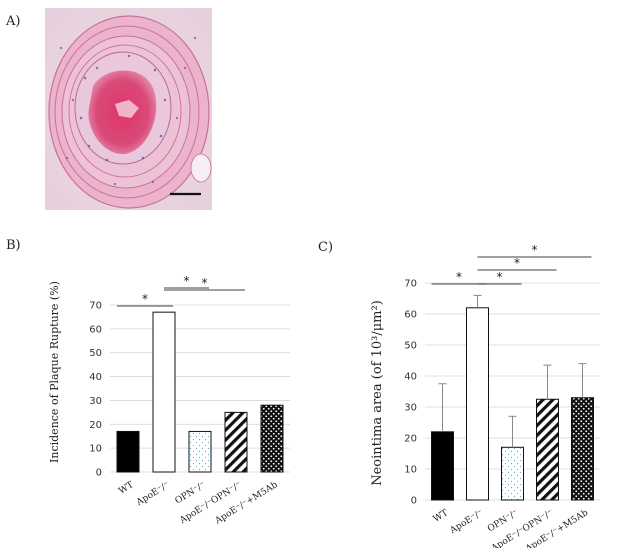 The width and height of the screenshot is (632, 548). I want to click on panel-a-label: A), so click(13, 21).